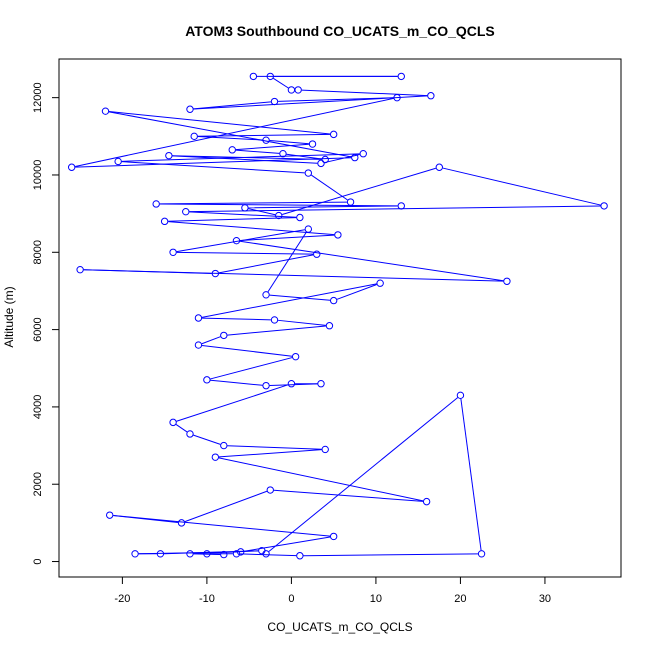  I want to click on chart-title: ATOM3 Southbound CO_UCATS_m_CO_QCLS, so click(340, 31).